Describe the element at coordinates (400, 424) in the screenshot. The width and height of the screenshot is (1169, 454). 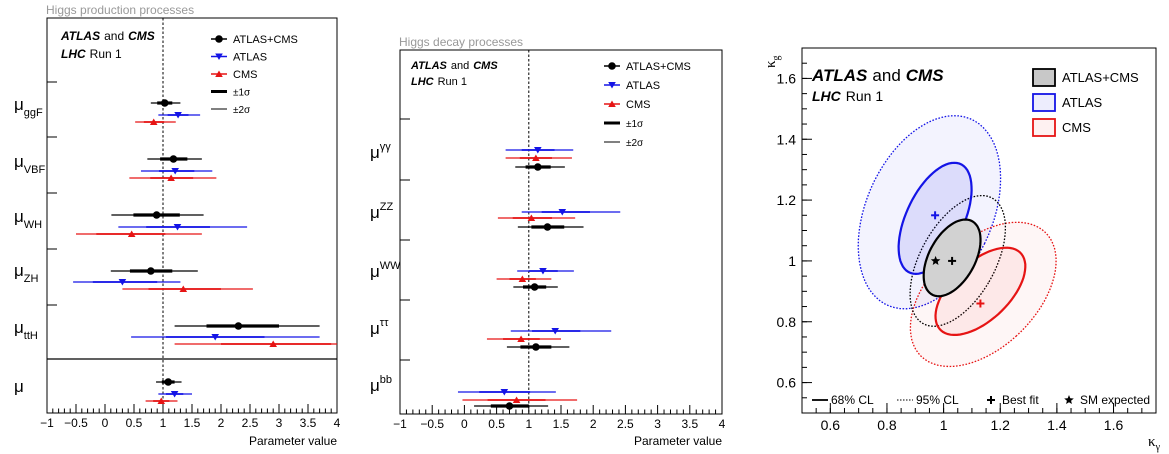
I see `x-tick-label: −1` at that location.